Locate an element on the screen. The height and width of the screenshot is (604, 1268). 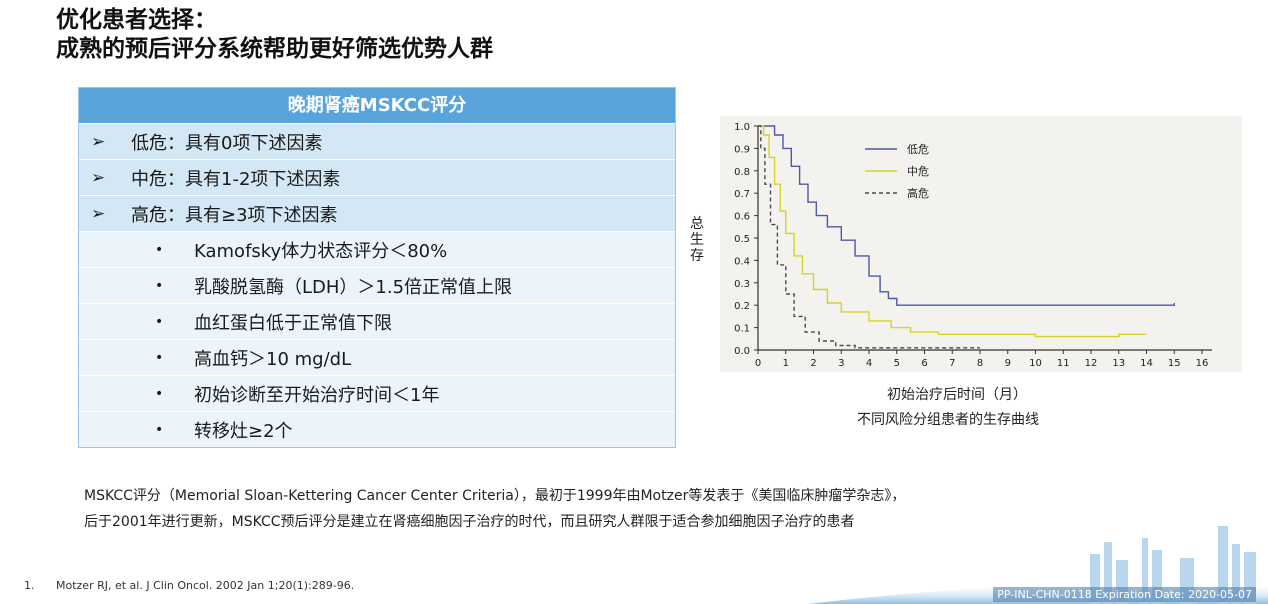
risk-row-low: ➢ 低危：具有0项下述因素 is located at coordinates (377, 141).